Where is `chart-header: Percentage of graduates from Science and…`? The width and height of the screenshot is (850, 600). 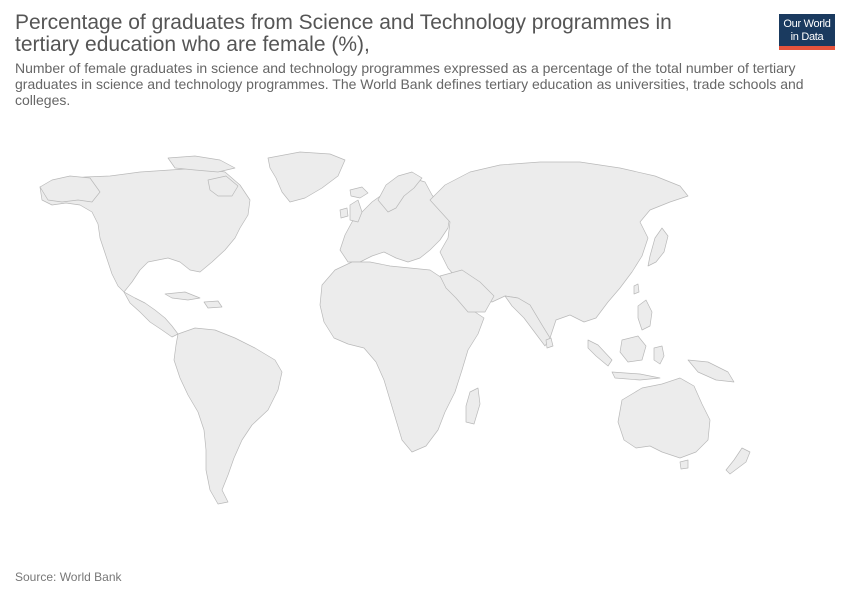
chart-header: Percentage of graduates from Science and… is located at coordinates (385, 34).